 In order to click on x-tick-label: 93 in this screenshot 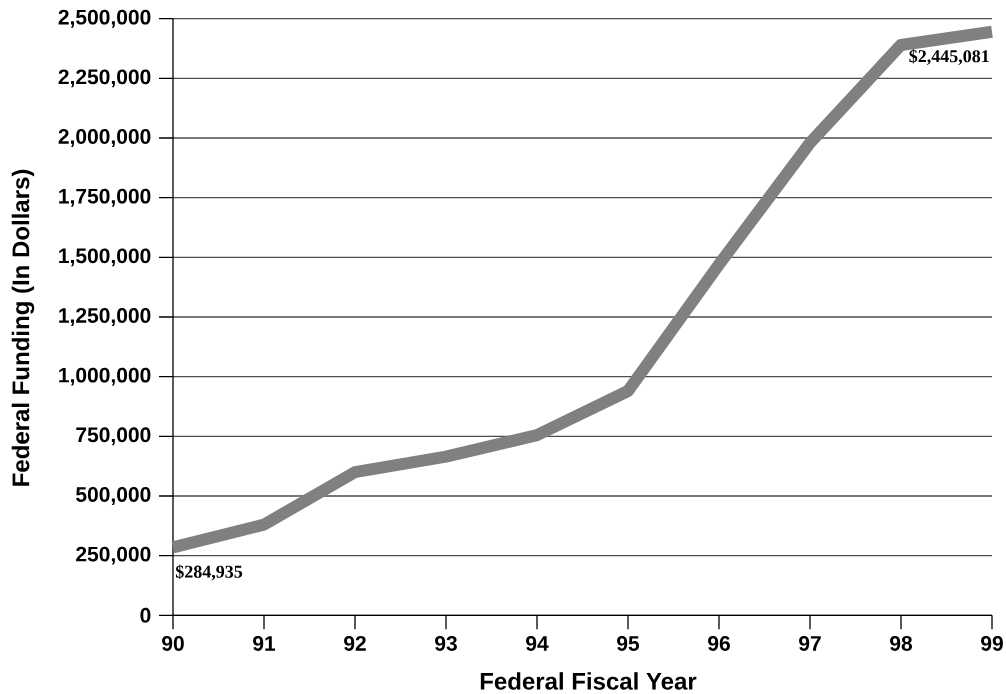, I will do `click(446, 643)`.